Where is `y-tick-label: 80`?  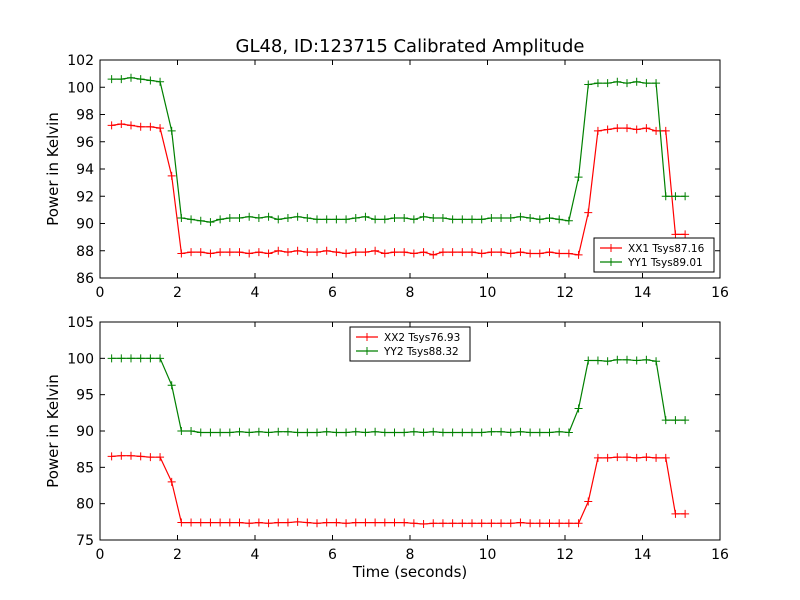 y-tick-label: 80 is located at coordinates (85, 505).